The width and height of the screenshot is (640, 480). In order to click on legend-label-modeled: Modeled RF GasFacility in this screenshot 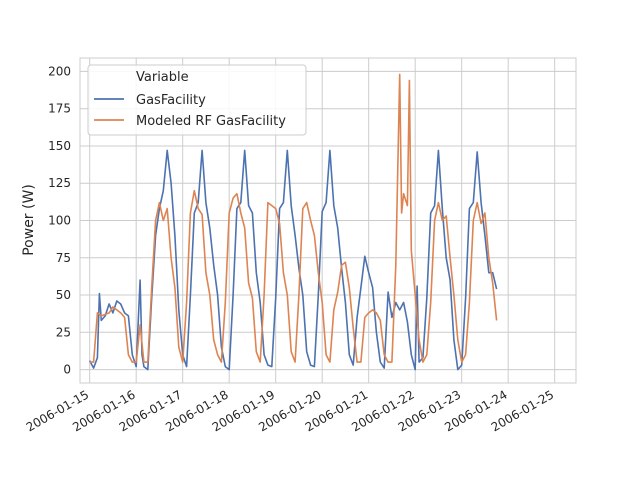, I will do `click(211, 121)`.